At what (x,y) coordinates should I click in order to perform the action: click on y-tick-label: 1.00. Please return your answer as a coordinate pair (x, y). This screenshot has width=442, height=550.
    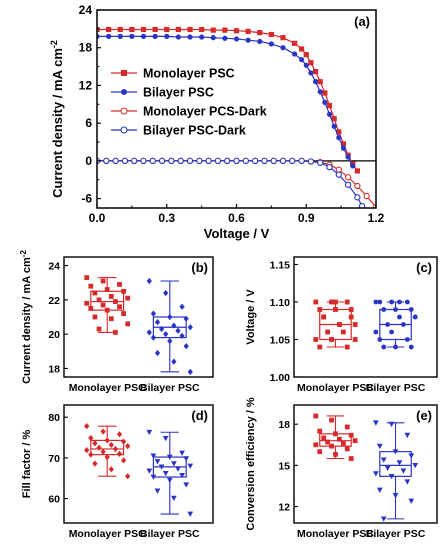
    Looking at the image, I should click on (280, 378).